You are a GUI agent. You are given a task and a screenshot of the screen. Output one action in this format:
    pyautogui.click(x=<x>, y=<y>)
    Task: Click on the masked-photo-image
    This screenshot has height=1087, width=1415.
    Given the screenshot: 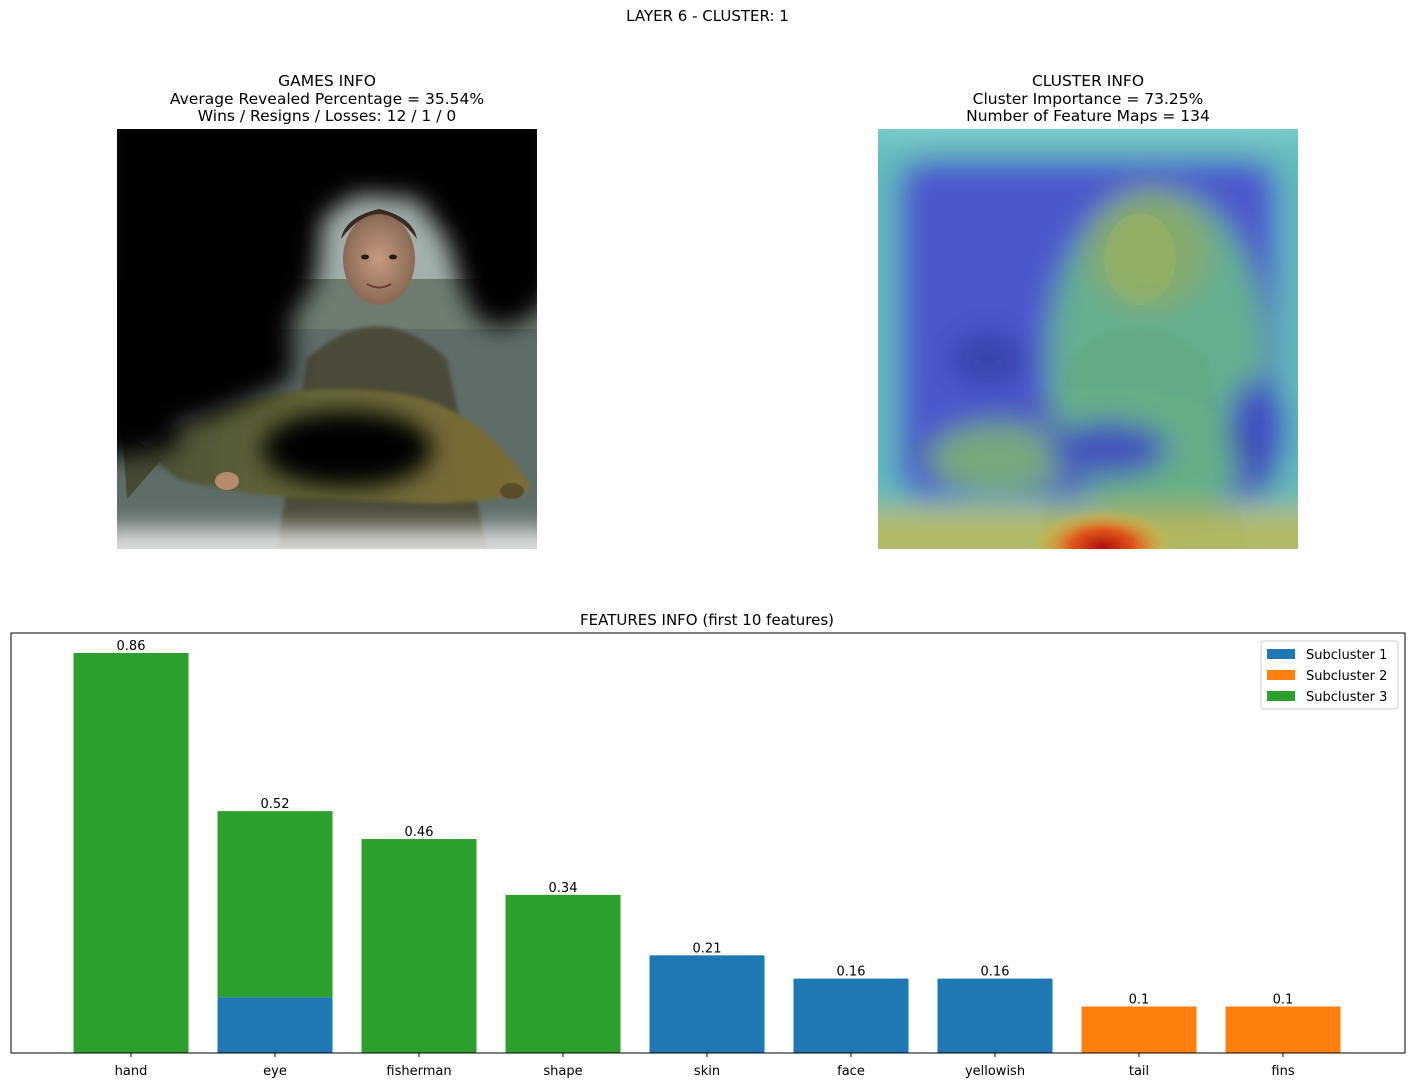 What is the action you would take?
    pyautogui.click(x=327, y=339)
    